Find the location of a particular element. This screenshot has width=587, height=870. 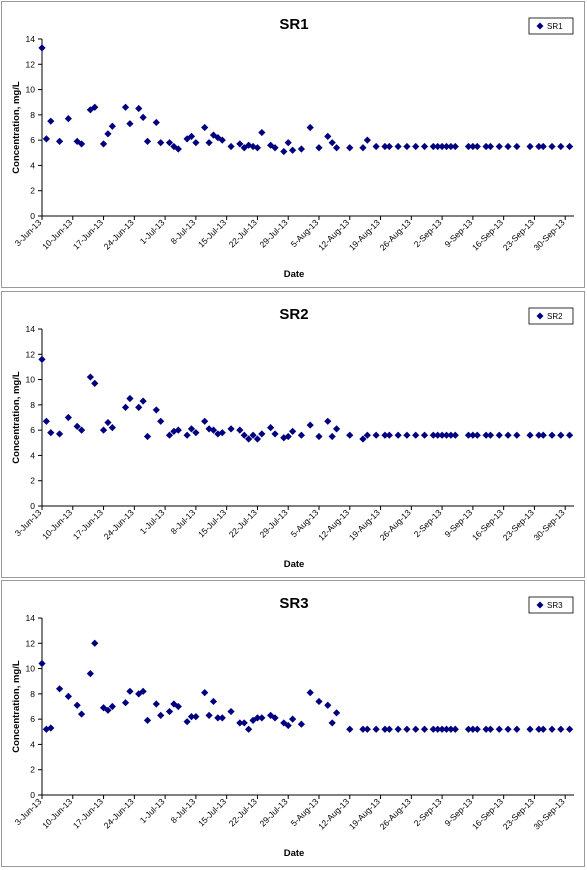

y-tick-label: 2 is located at coordinates (32, 191).